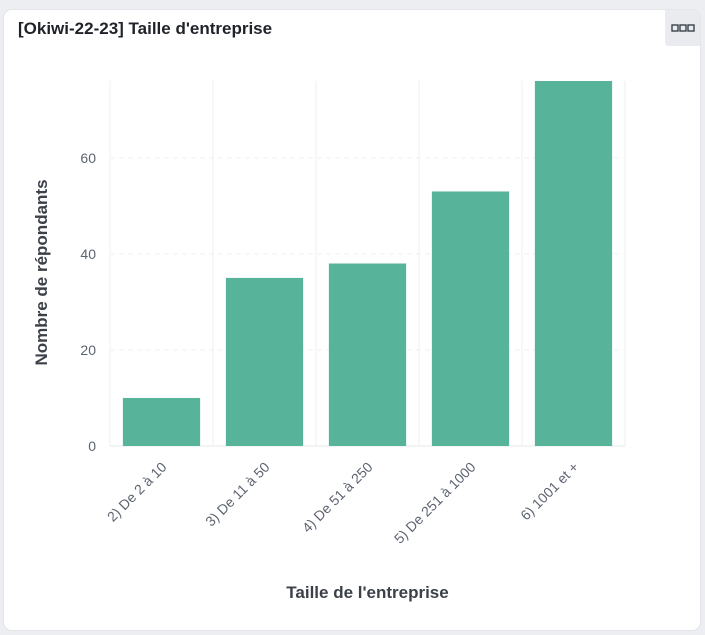 The image size is (705, 635). What do you see at coordinates (41, 272) in the screenshot?
I see `y-axis-title: Nombre de répondants` at bounding box center [41, 272].